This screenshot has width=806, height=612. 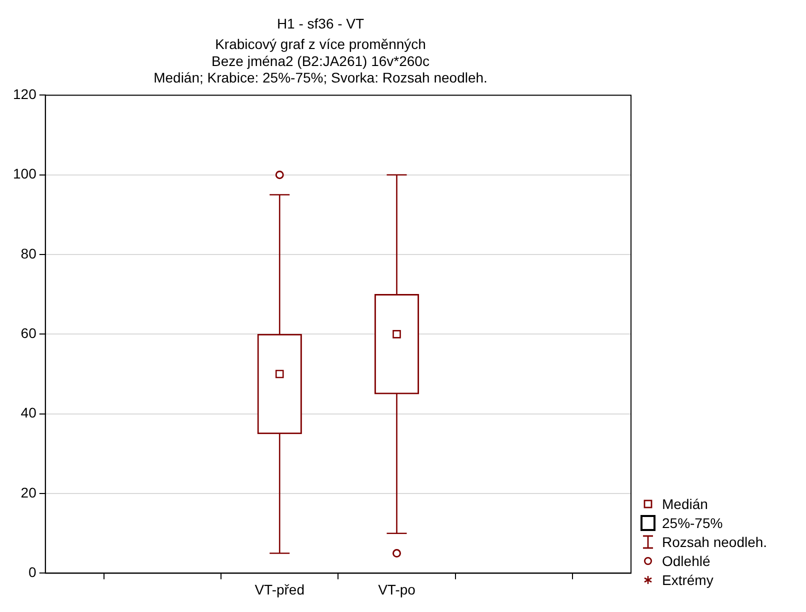 What do you see at coordinates (28, 412) in the screenshot?
I see `y-tick-label: 40` at bounding box center [28, 412].